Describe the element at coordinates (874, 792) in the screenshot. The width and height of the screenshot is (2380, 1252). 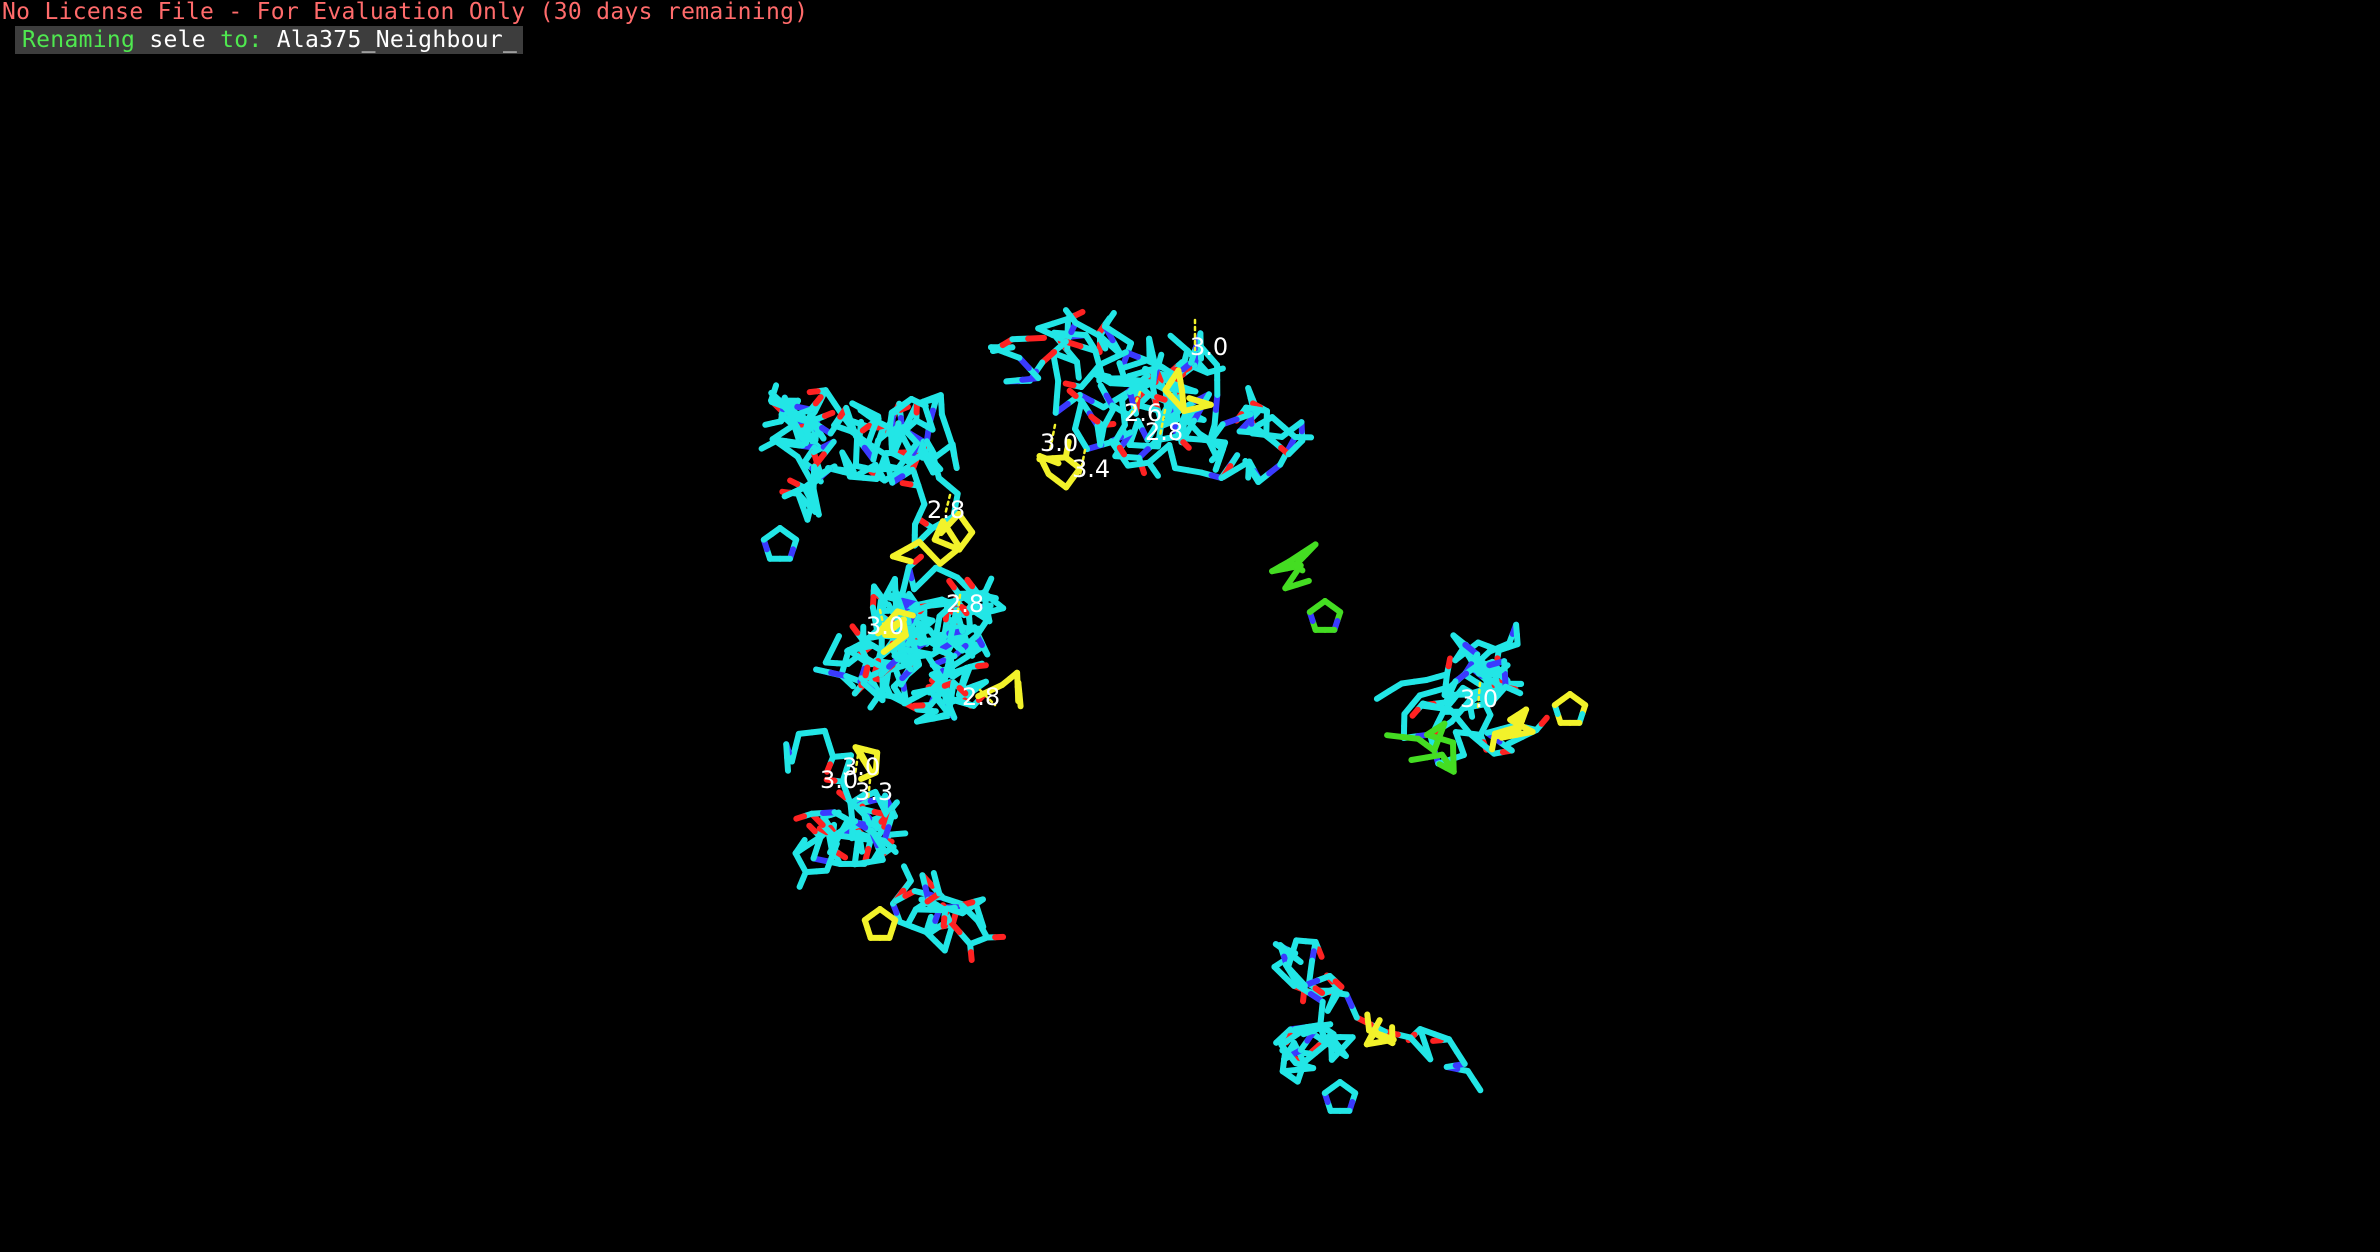
I see `distance-label: 3.3` at that location.